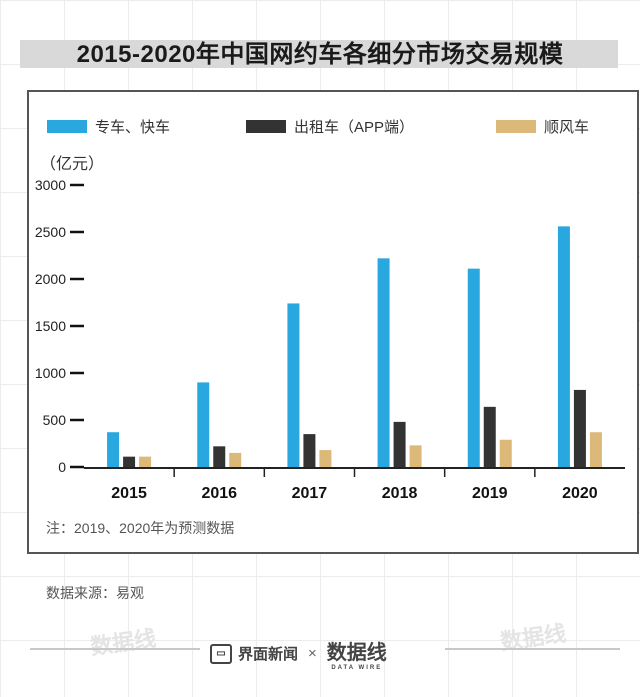  Describe the element at coordinates (595, 449) in the screenshot. I see `bar-shunfeng-2020` at that location.